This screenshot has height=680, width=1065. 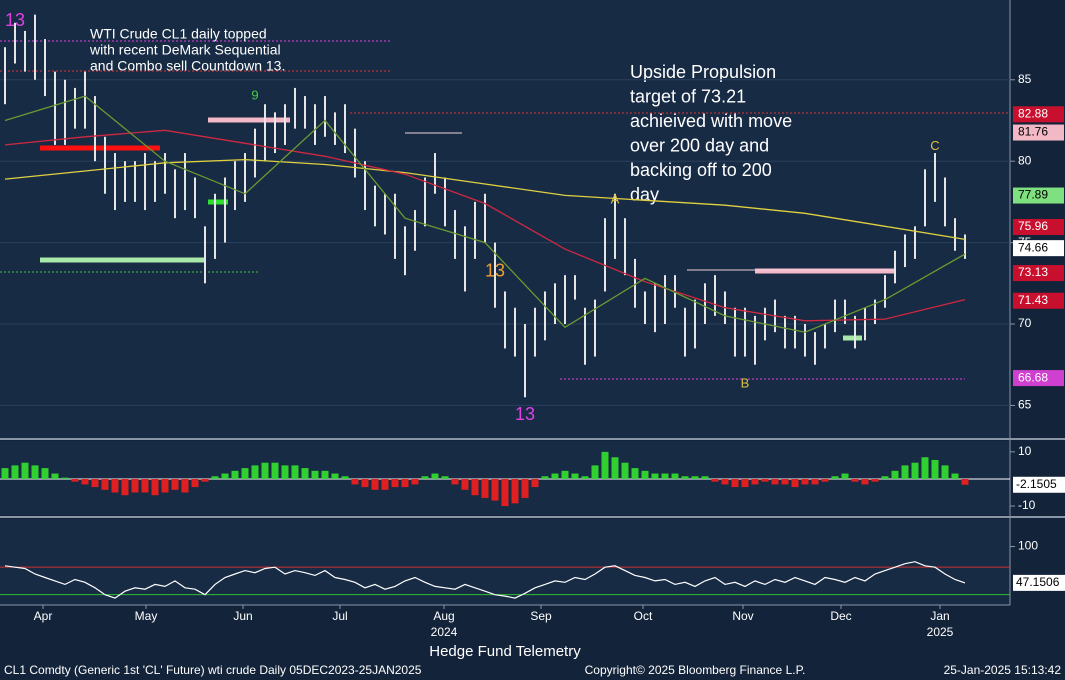 I want to click on note-line: Upside Propulsion, so click(x=703, y=72).